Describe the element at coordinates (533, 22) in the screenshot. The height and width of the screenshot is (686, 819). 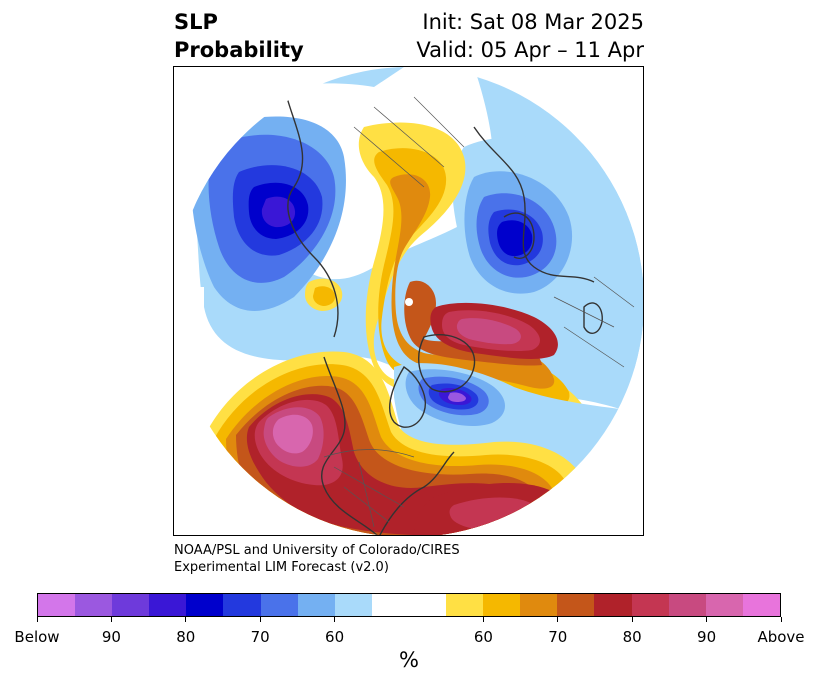
I see `init-date: Init: Sat 08 Mar 2025` at that location.